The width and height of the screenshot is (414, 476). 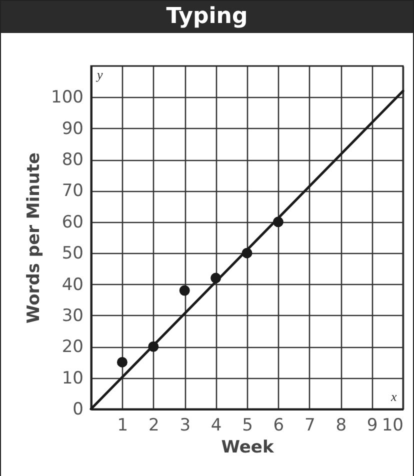 What do you see at coordinates (207, 17) in the screenshot?
I see `chart-title: Typing` at bounding box center [207, 17].